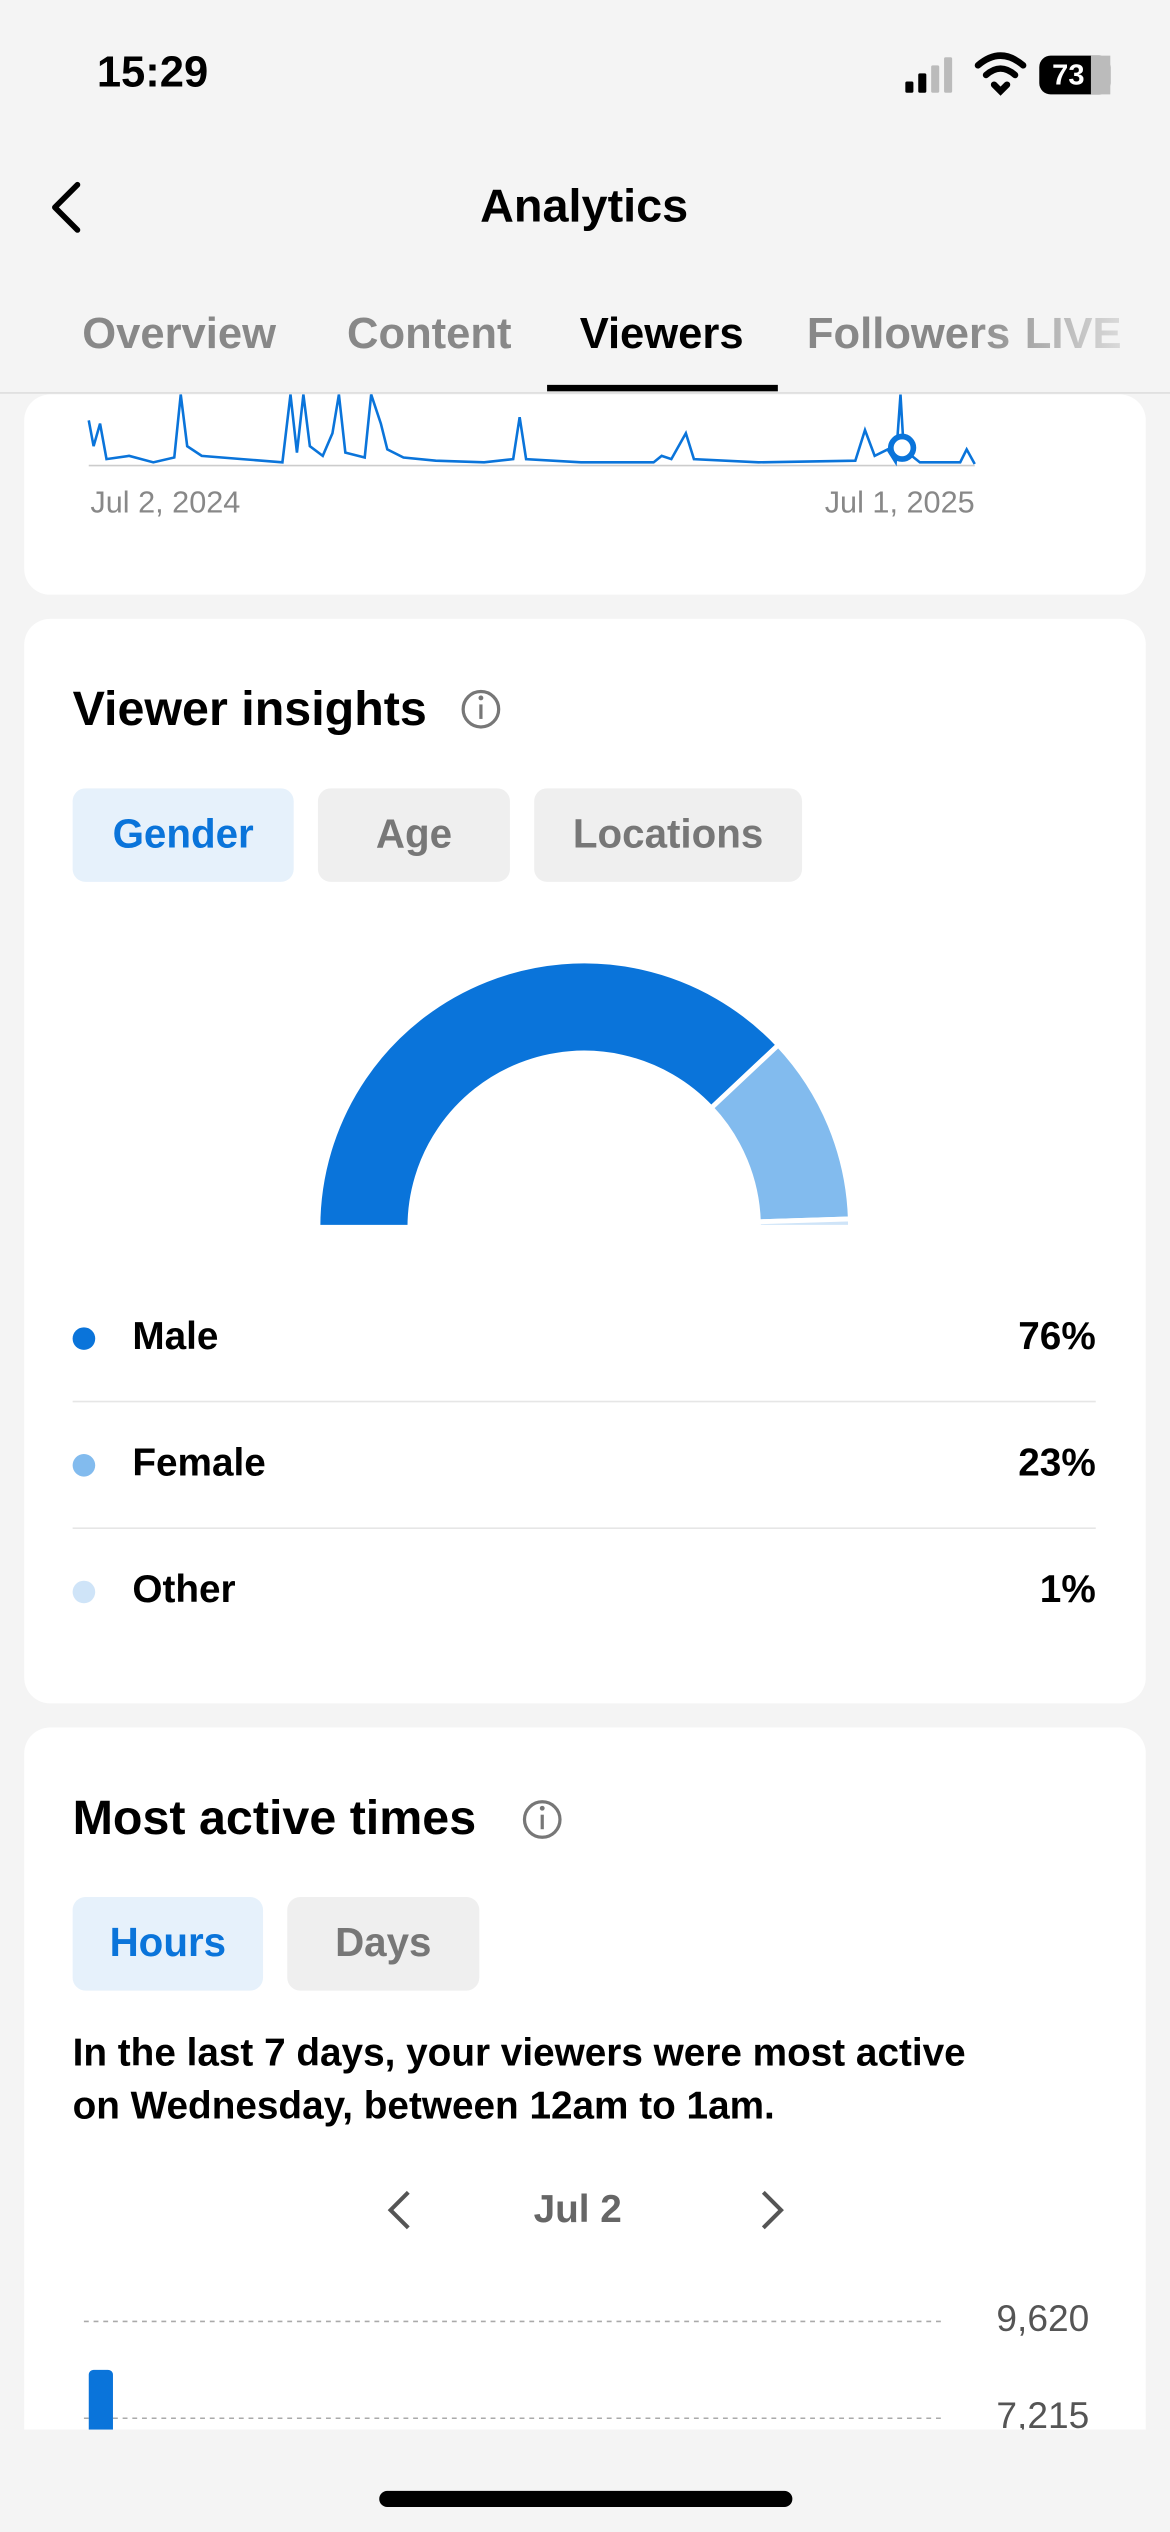 This screenshot has height=2532, width=1170. Describe the element at coordinates (398, 2210) in the screenshot. I see `prev-button` at that location.